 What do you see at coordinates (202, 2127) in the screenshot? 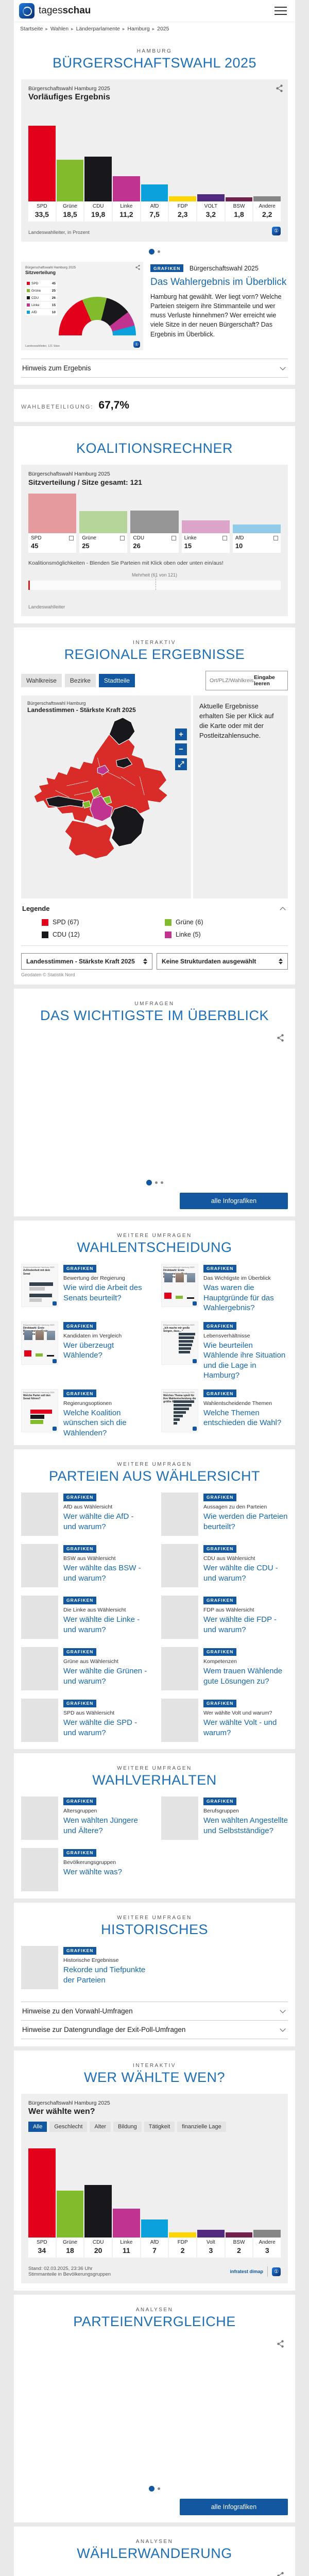
I see `filter-chip: finanzielle Lage` at bounding box center [202, 2127].